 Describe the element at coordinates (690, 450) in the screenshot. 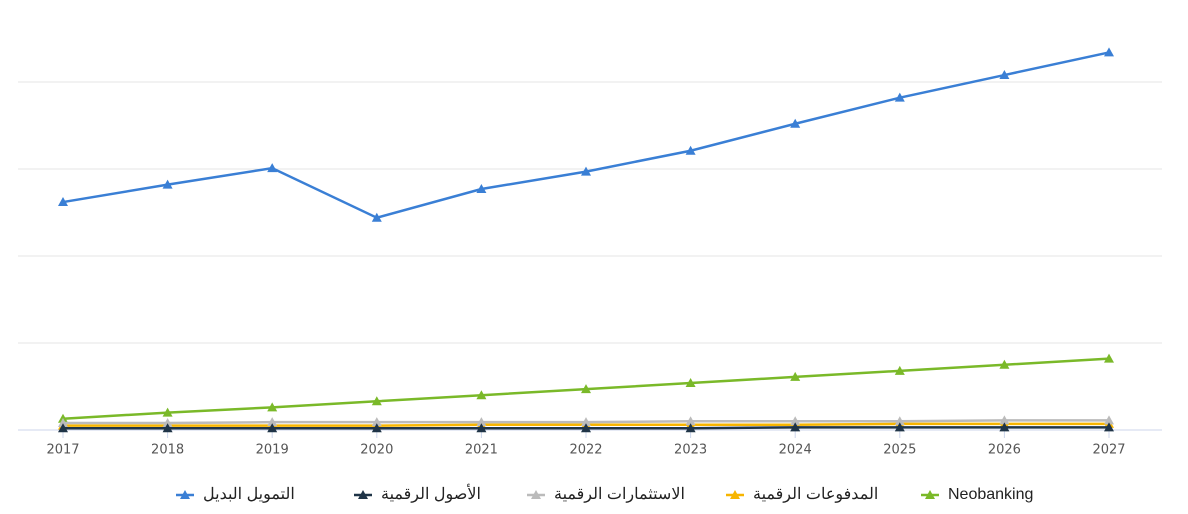

I see `x-tick-label: 2023` at that location.